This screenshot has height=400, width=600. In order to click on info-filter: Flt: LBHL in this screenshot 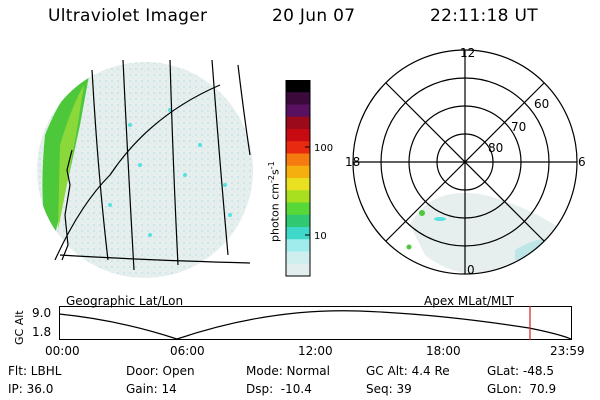, I will do `click(35, 371)`.